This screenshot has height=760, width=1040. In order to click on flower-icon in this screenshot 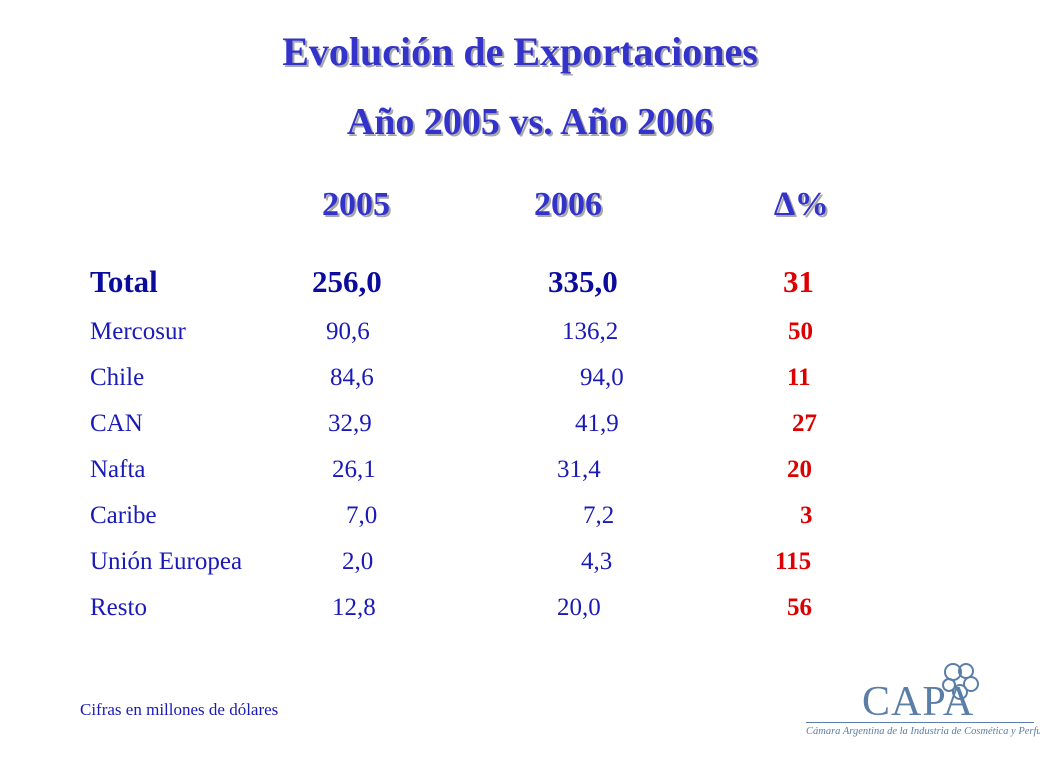, I will do `click(960, 681)`.